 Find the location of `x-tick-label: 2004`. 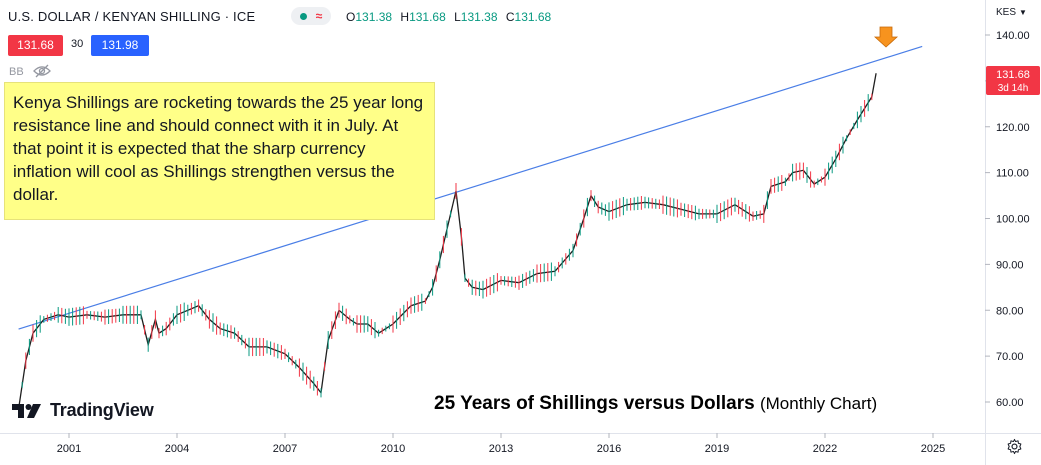

x-tick-label: 2004 is located at coordinates (177, 449).